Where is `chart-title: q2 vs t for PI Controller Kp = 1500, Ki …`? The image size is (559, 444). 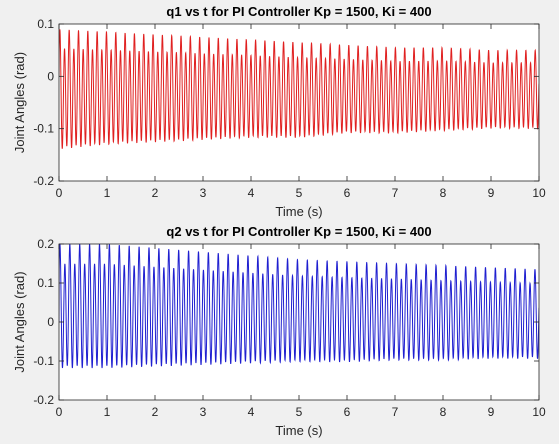 chart-title: q2 vs t for PI Controller Kp = 1500, Ki … is located at coordinates (298, 231).